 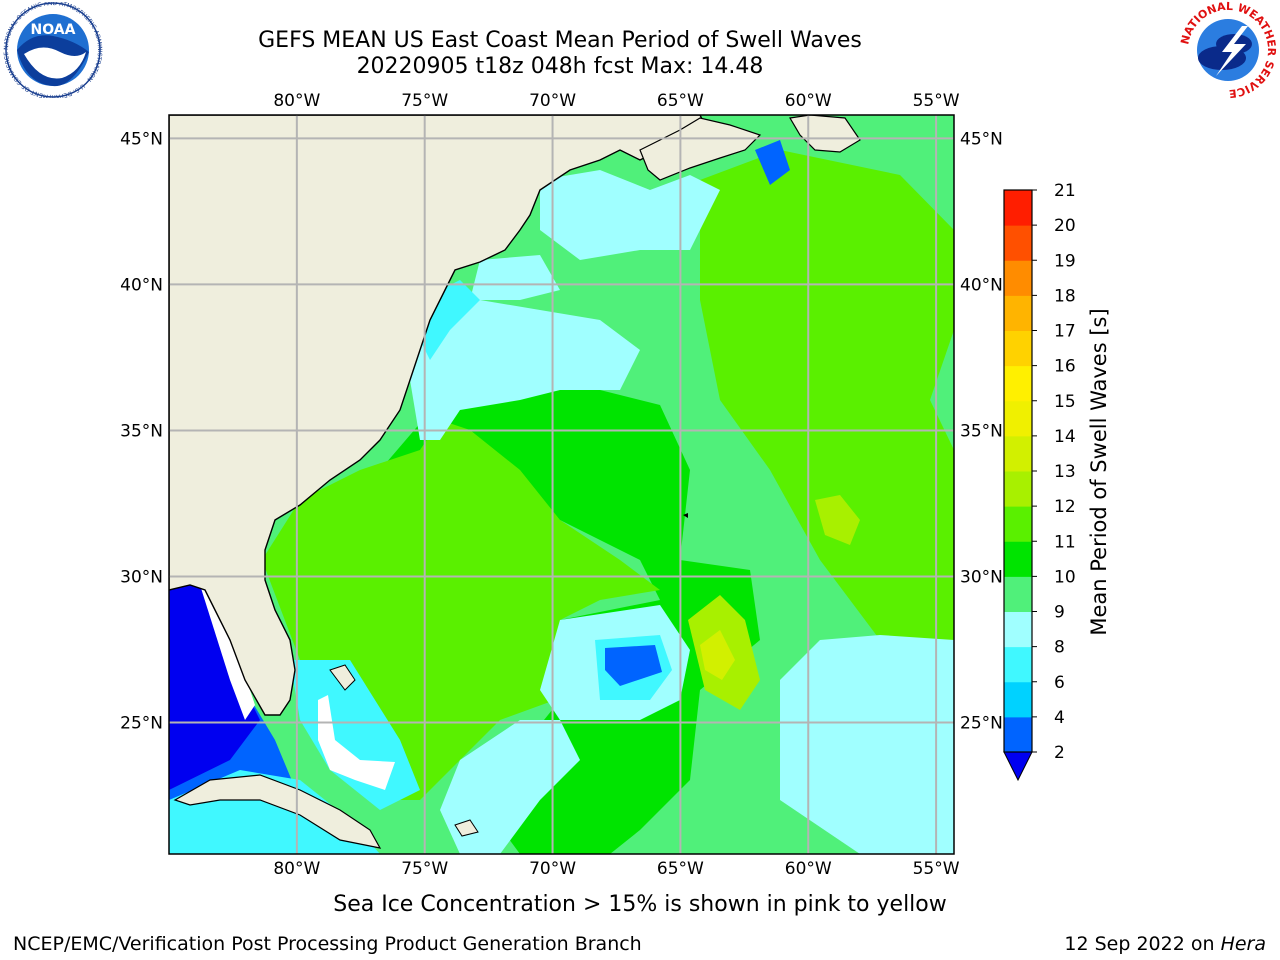 What do you see at coordinates (981, 578) in the screenshot?
I see `lat-label-right-3: 30°N` at bounding box center [981, 578].